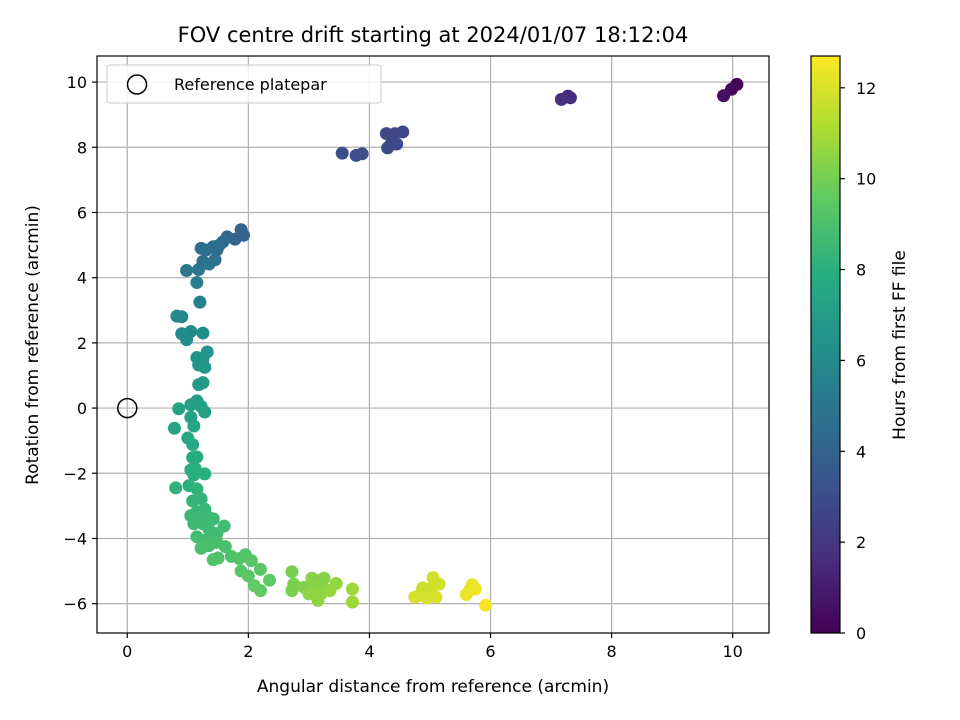  Describe the element at coordinates (248, 651) in the screenshot. I see `x-tick-label: 2` at that location.